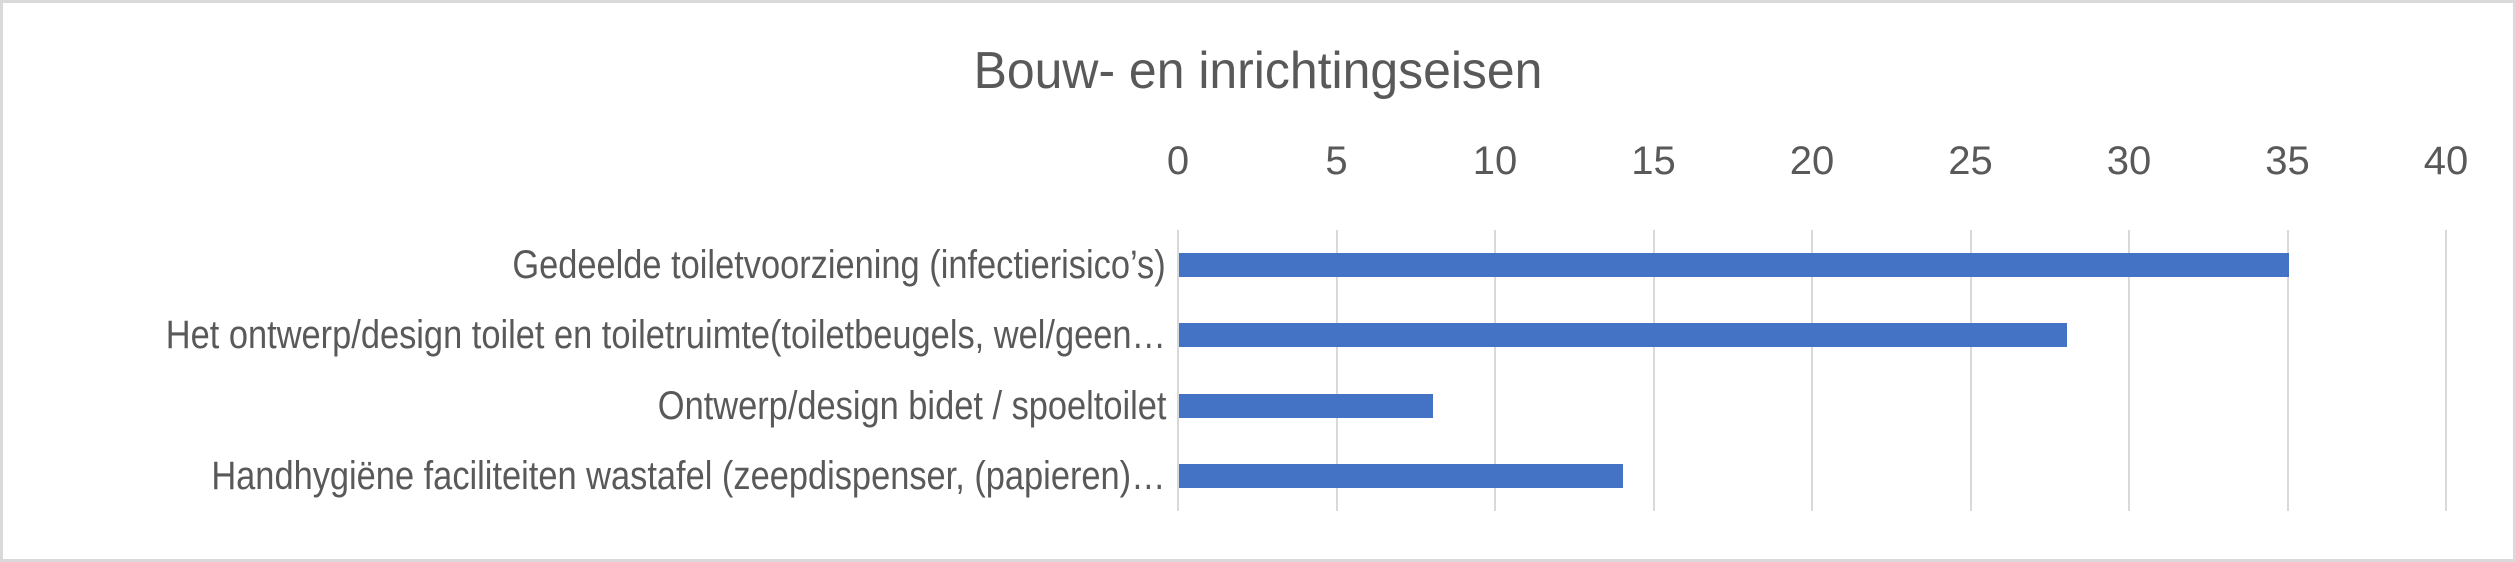  I want to click on x-axis-tick-label: 10, so click(1495, 161).